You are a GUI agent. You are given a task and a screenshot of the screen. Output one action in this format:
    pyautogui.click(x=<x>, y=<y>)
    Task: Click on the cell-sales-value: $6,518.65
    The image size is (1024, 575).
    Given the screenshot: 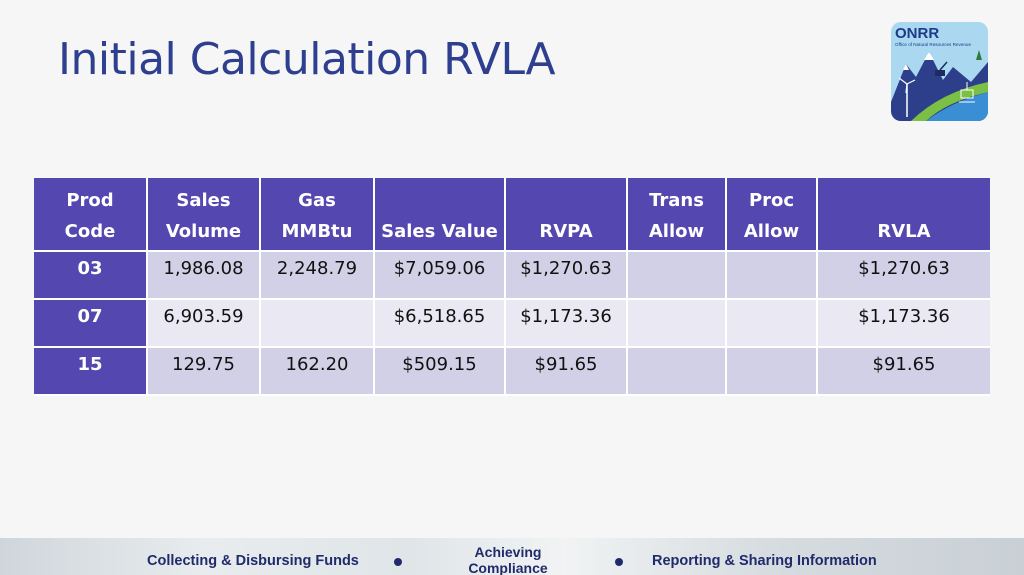 What is the action you would take?
    pyautogui.click(x=440, y=323)
    